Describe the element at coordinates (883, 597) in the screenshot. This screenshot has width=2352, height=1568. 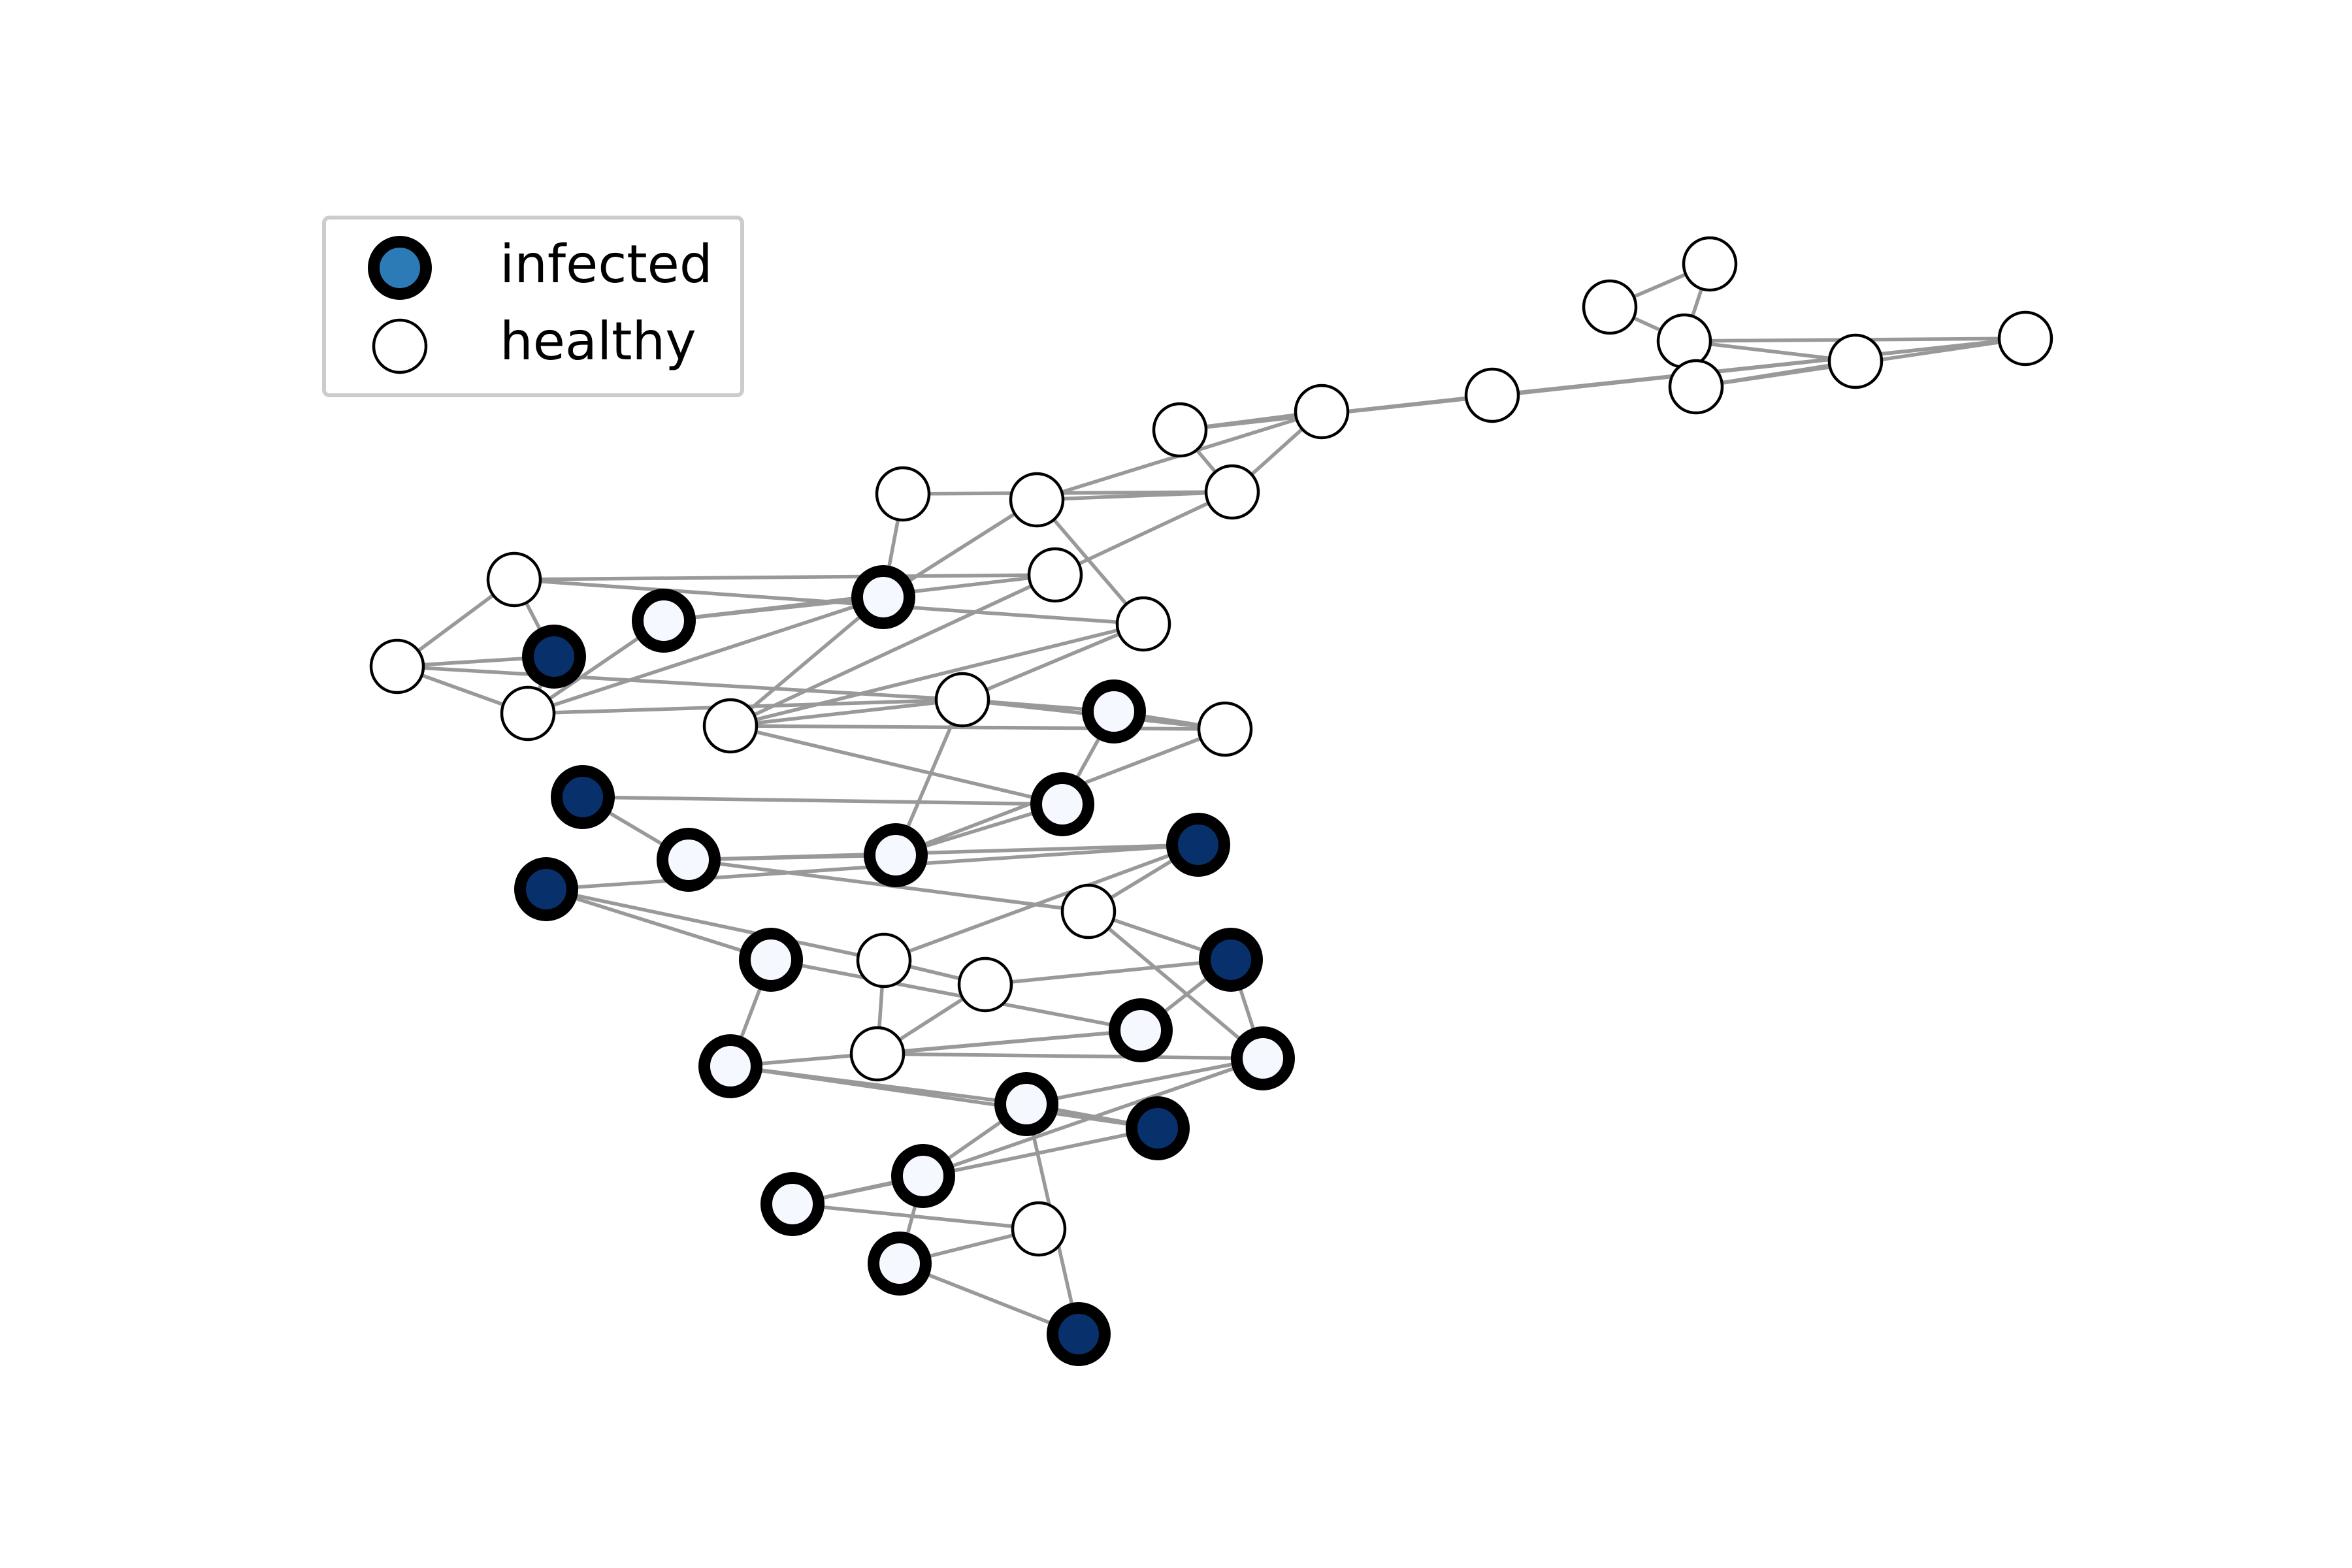
I see `infected-node-n13` at that location.